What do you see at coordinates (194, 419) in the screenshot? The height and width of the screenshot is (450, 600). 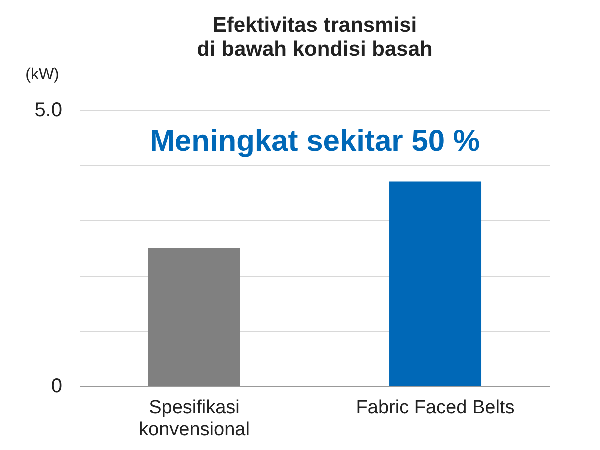 I see `x-tick-label: Spesifikasi konvensional` at bounding box center [194, 419].